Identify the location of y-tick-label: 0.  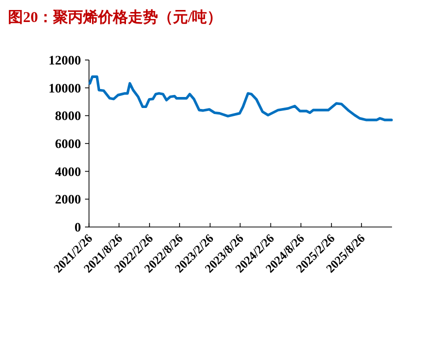
(77, 227).